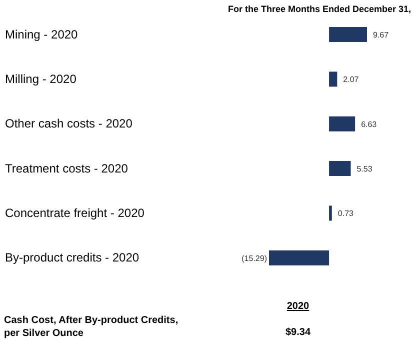 This screenshot has width=413, height=344. What do you see at coordinates (298, 332) in the screenshot?
I see `text: $9.34` at bounding box center [298, 332].